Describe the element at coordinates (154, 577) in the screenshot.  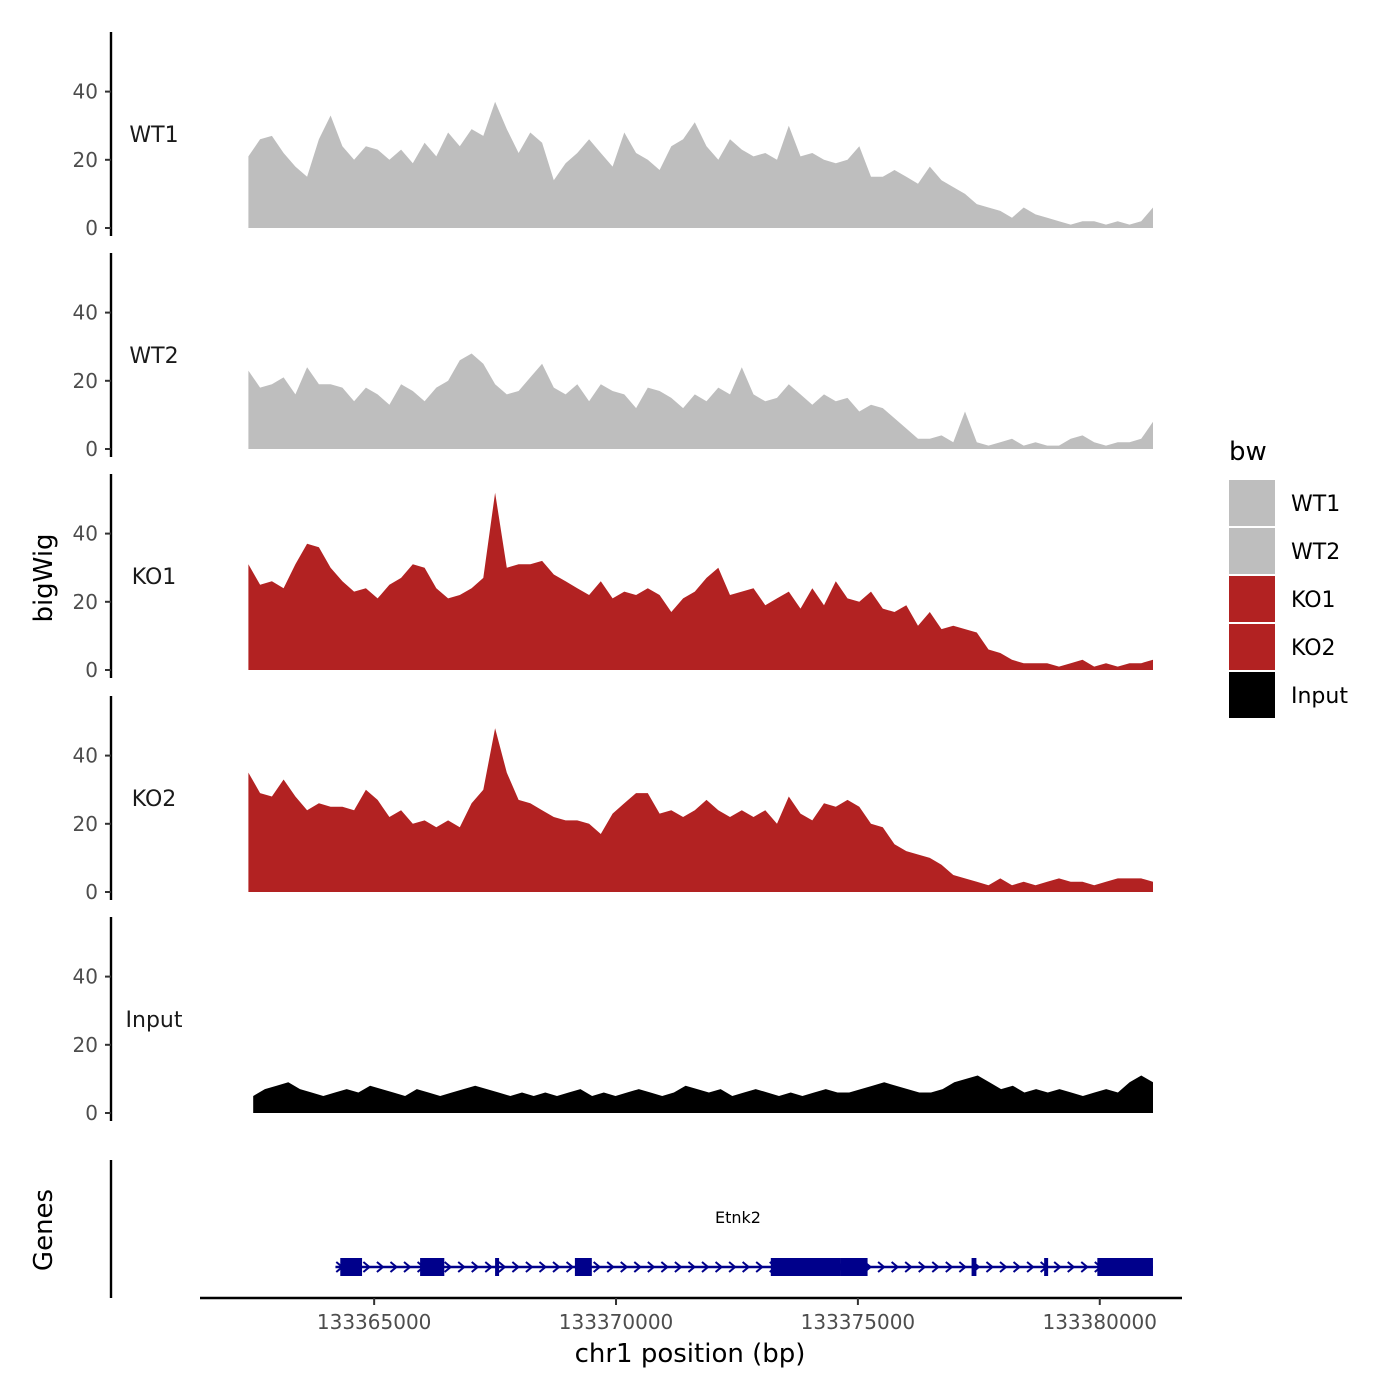
I see `track-label-ko1: KO1` at that location.